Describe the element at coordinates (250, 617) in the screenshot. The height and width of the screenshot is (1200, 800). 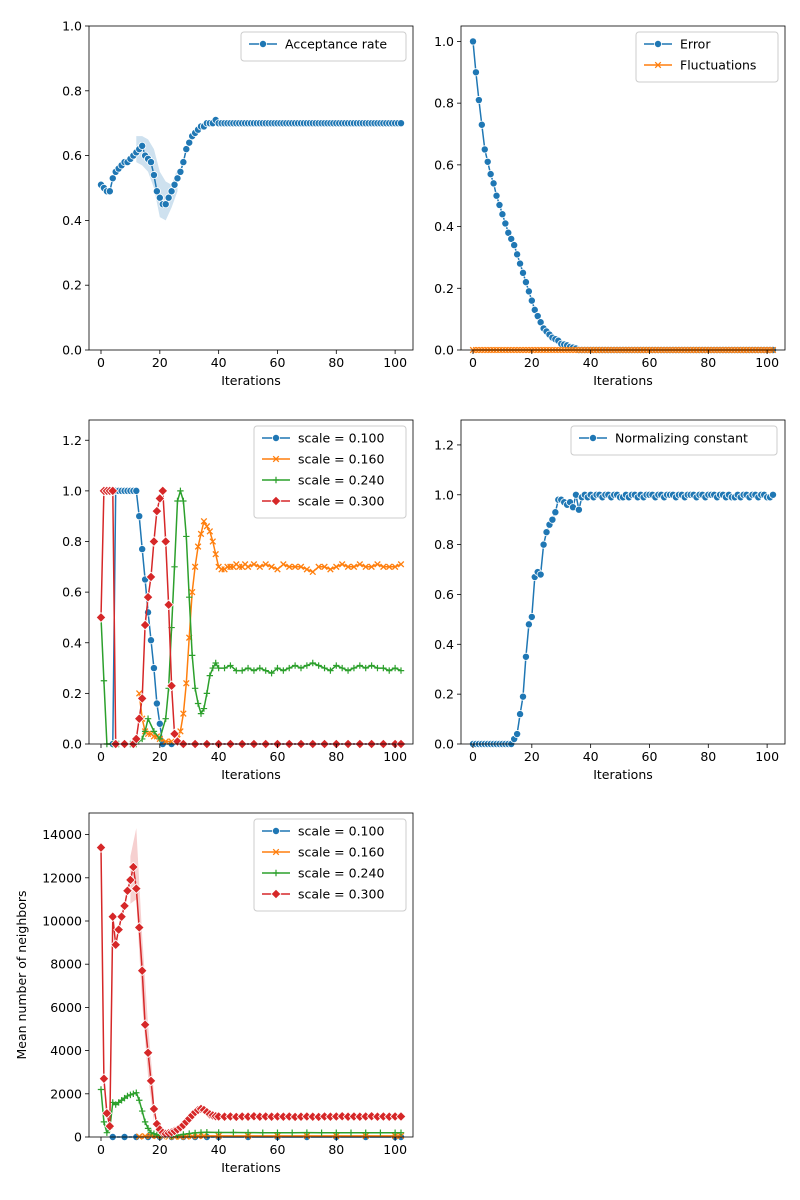
I see `series-line` at that location.